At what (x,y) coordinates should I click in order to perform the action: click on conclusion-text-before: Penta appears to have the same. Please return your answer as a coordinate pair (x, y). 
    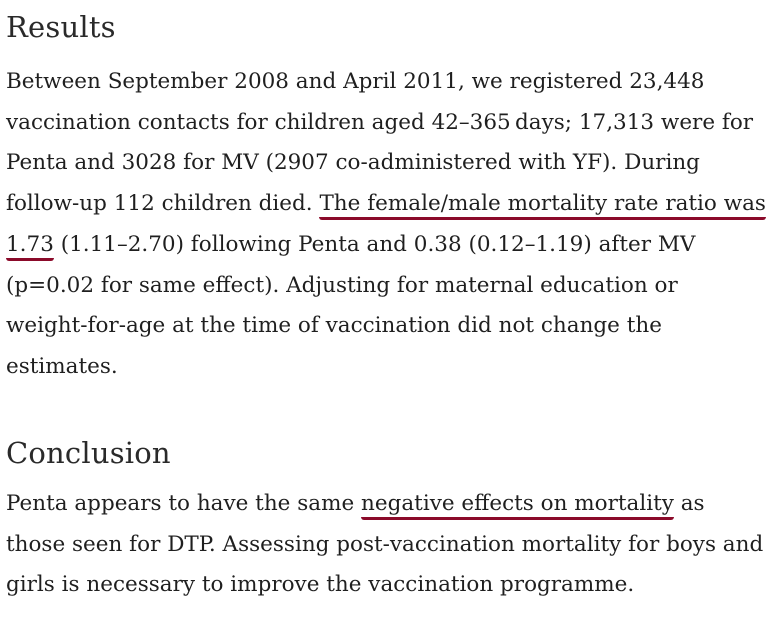
    Looking at the image, I should click on (184, 503).